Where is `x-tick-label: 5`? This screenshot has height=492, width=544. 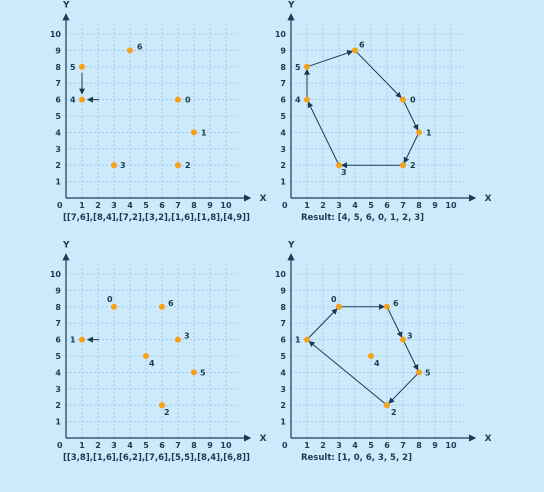
x-tick-label: 5 is located at coordinates (371, 445).